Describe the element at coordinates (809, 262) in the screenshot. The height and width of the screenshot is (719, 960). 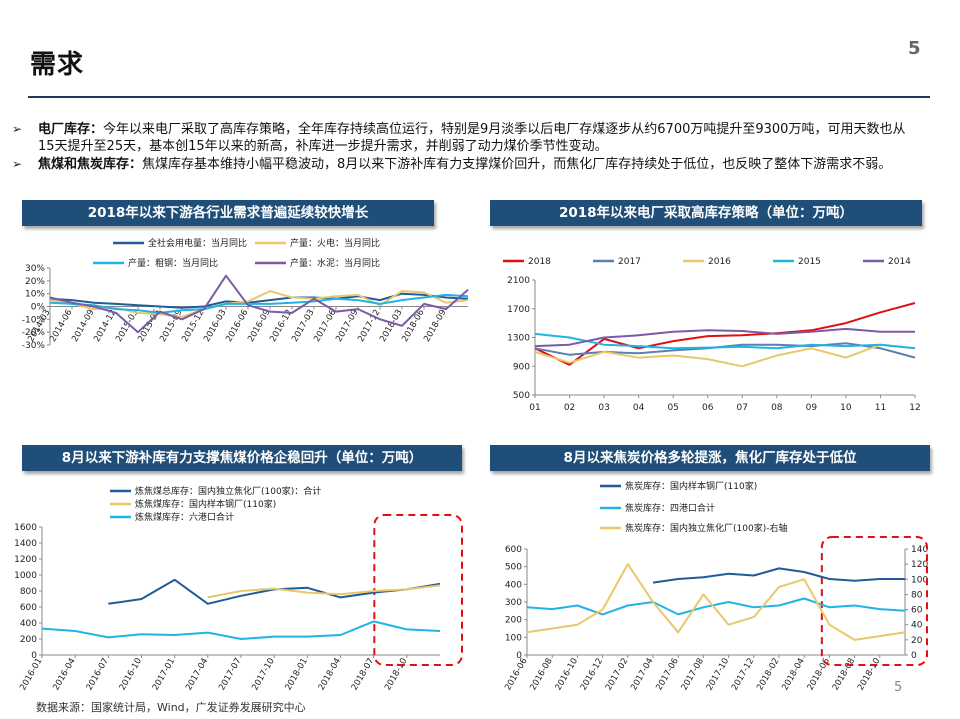
I see `legend-label: 2015` at that location.